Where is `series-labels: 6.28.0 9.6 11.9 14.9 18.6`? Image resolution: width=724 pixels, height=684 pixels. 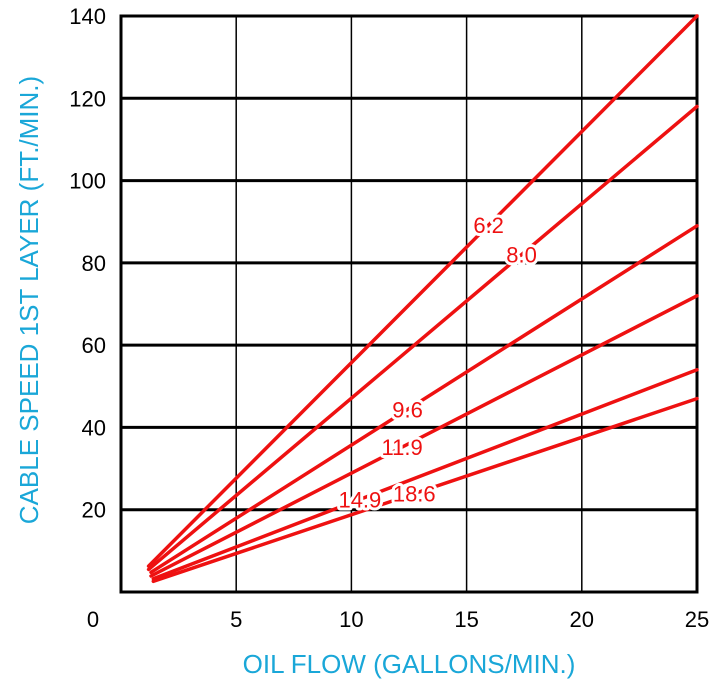 series-labels: 6.28.0 9.6 11.9 14.9 18.6 is located at coordinates (437, 362).